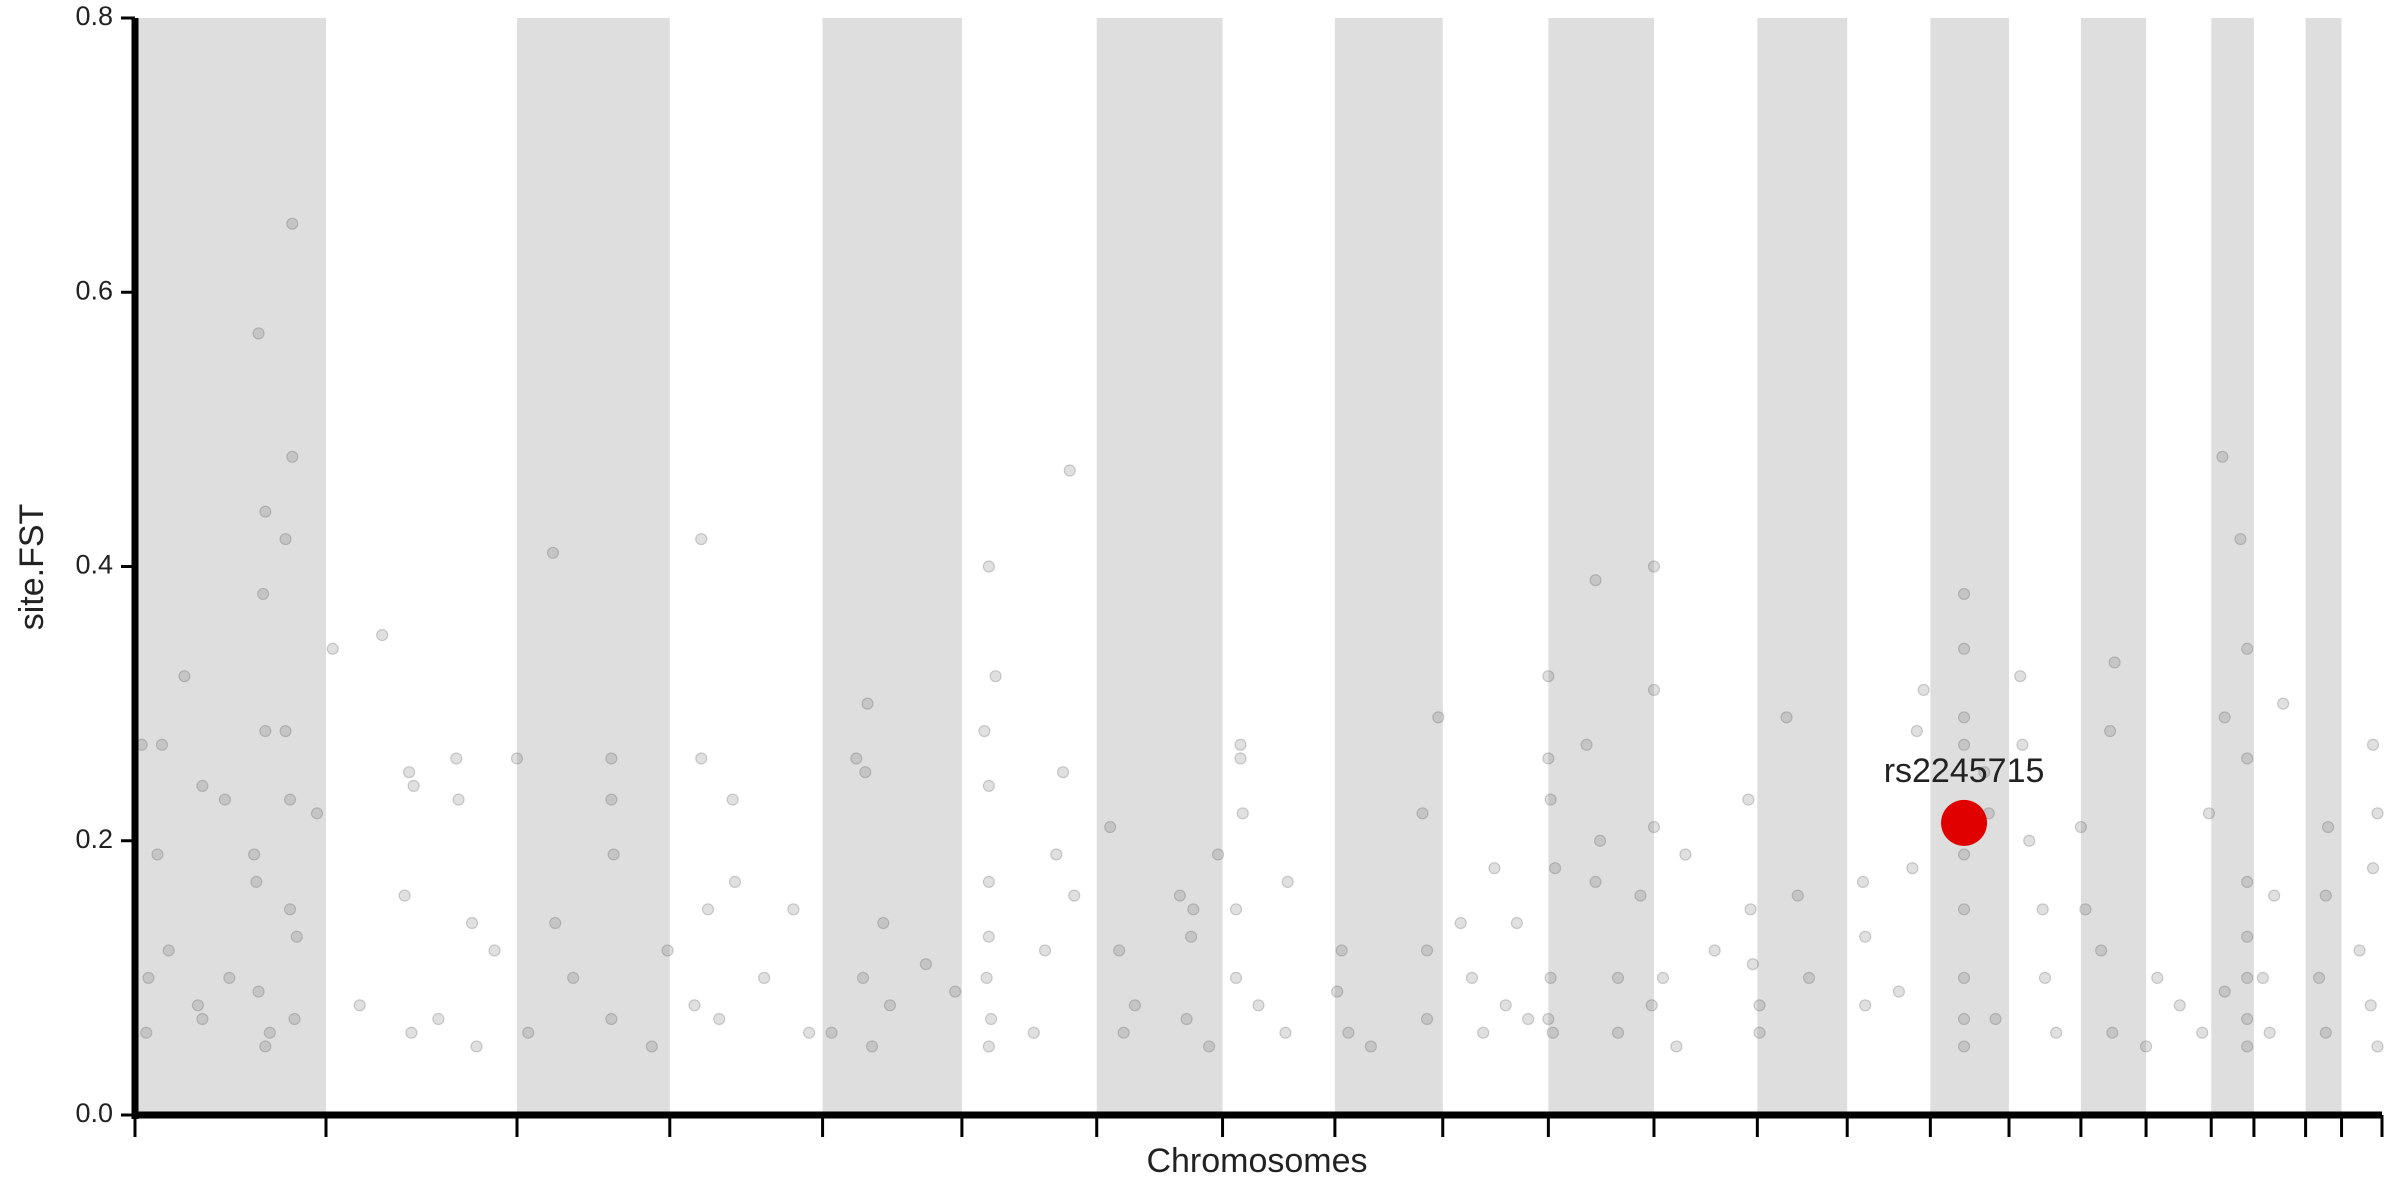  What do you see at coordinates (94, 290) in the screenshot?
I see `y-tick-label: 0.6` at bounding box center [94, 290].